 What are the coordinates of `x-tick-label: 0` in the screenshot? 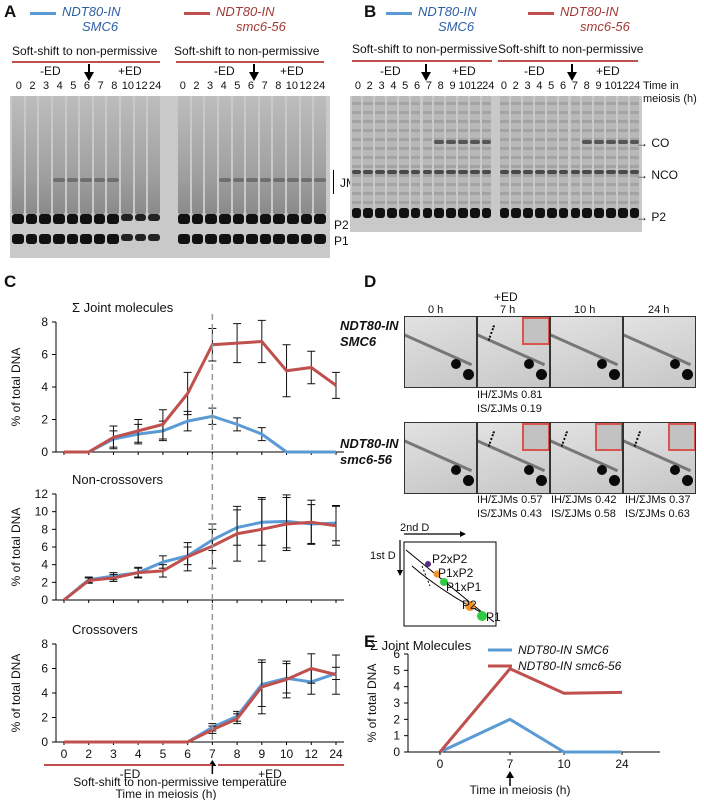 It's located at (64, 754).